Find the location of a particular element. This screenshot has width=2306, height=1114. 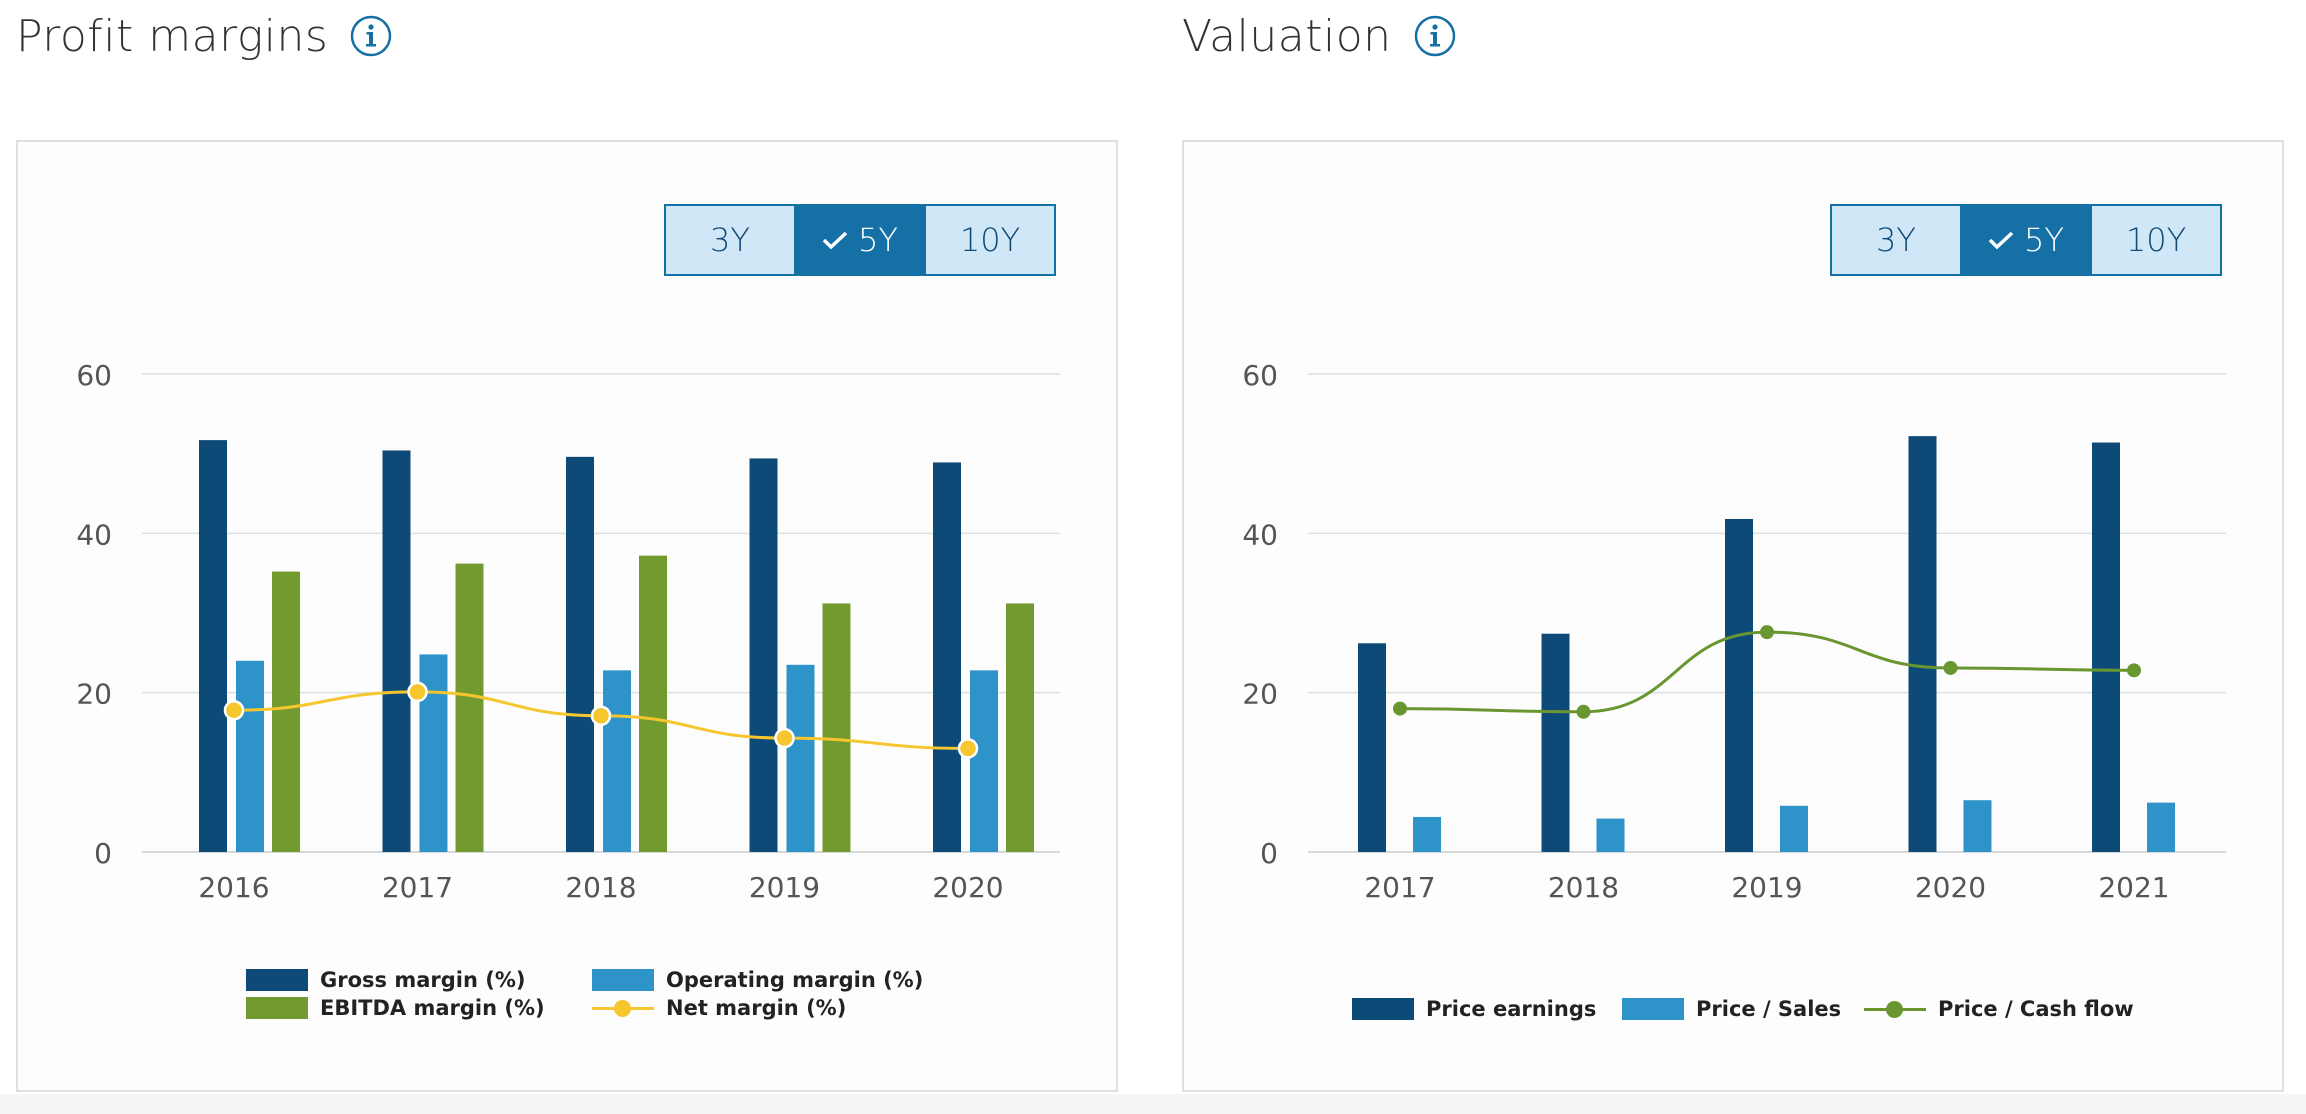

legend-price-sales: Price / Sales is located at coordinates (1731, 1009).